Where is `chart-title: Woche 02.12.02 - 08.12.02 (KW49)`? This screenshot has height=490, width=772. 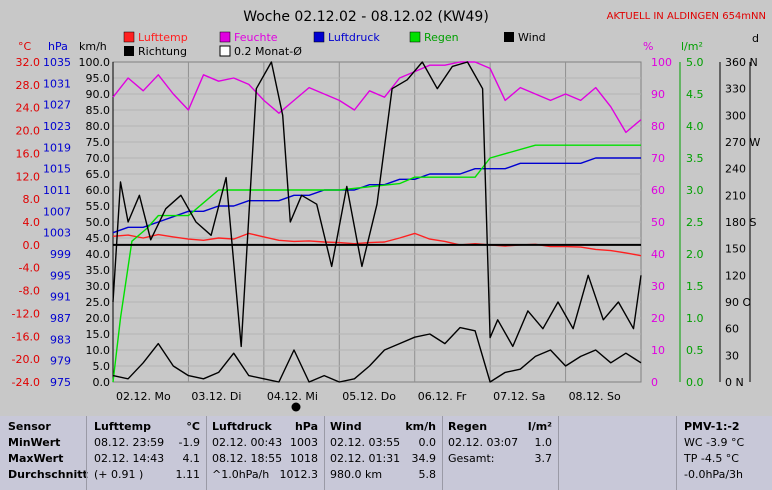 chart-title: Woche 02.12.02 - 08.12.02 (KW49) is located at coordinates (366, 17).